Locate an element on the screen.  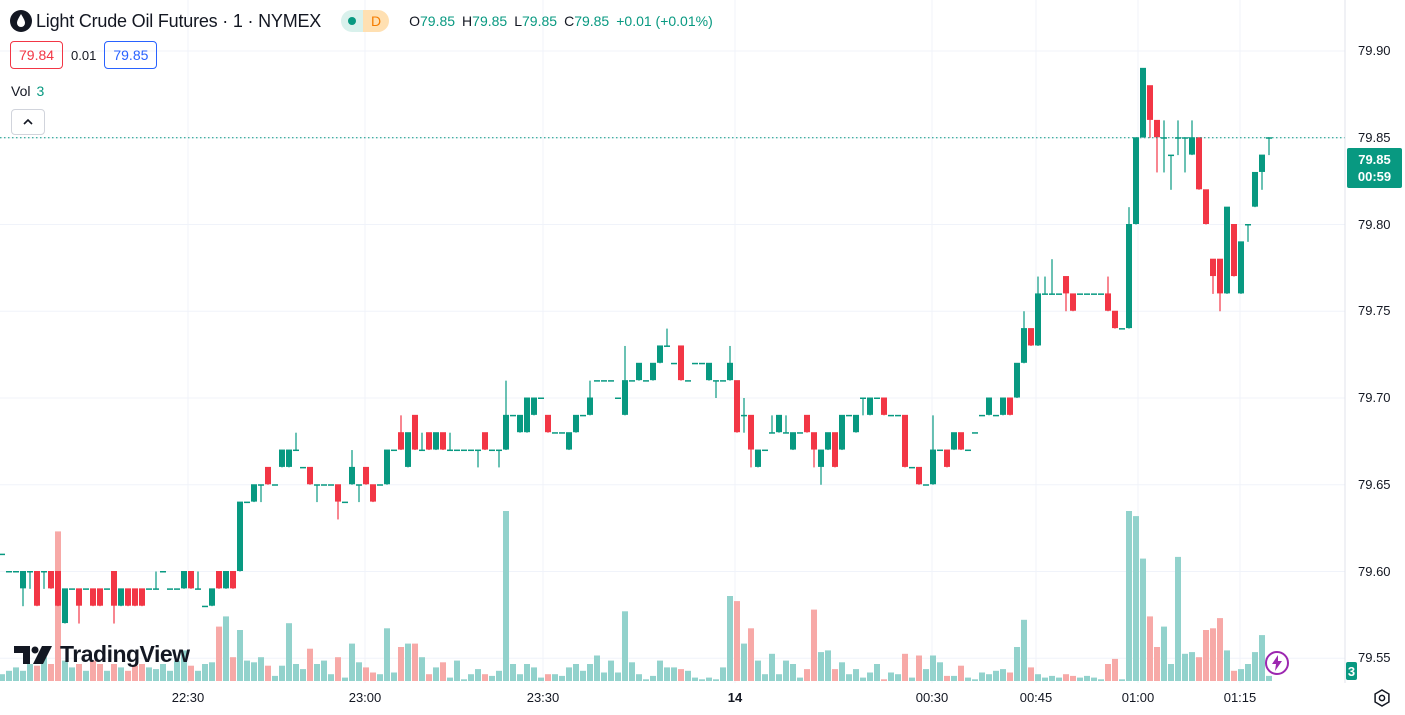
collapse-legend-button is located at coordinates (28, 122).